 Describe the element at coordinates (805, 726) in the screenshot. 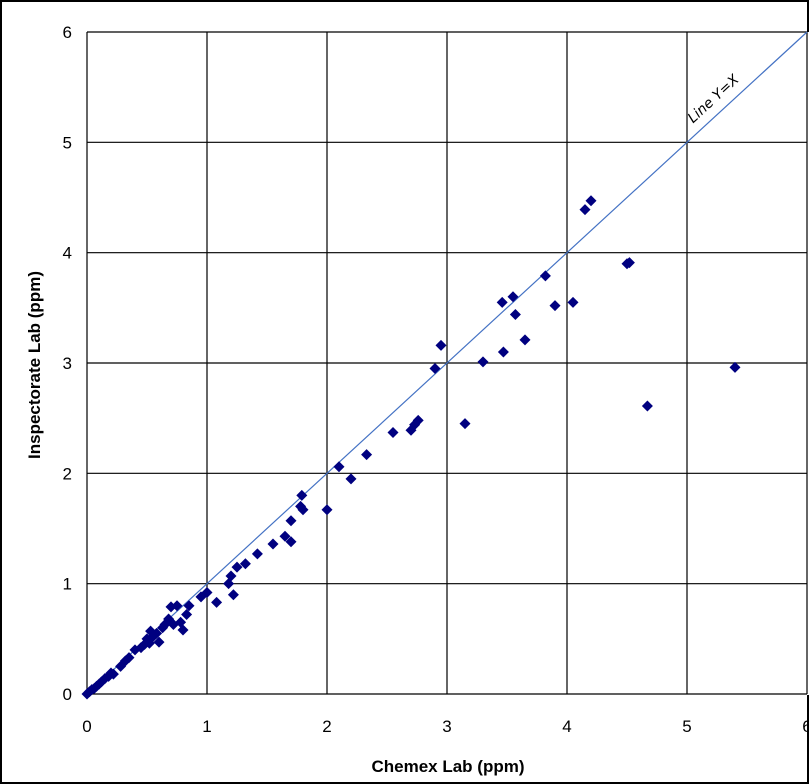

I see `x-tick-label-6: 6` at that location.